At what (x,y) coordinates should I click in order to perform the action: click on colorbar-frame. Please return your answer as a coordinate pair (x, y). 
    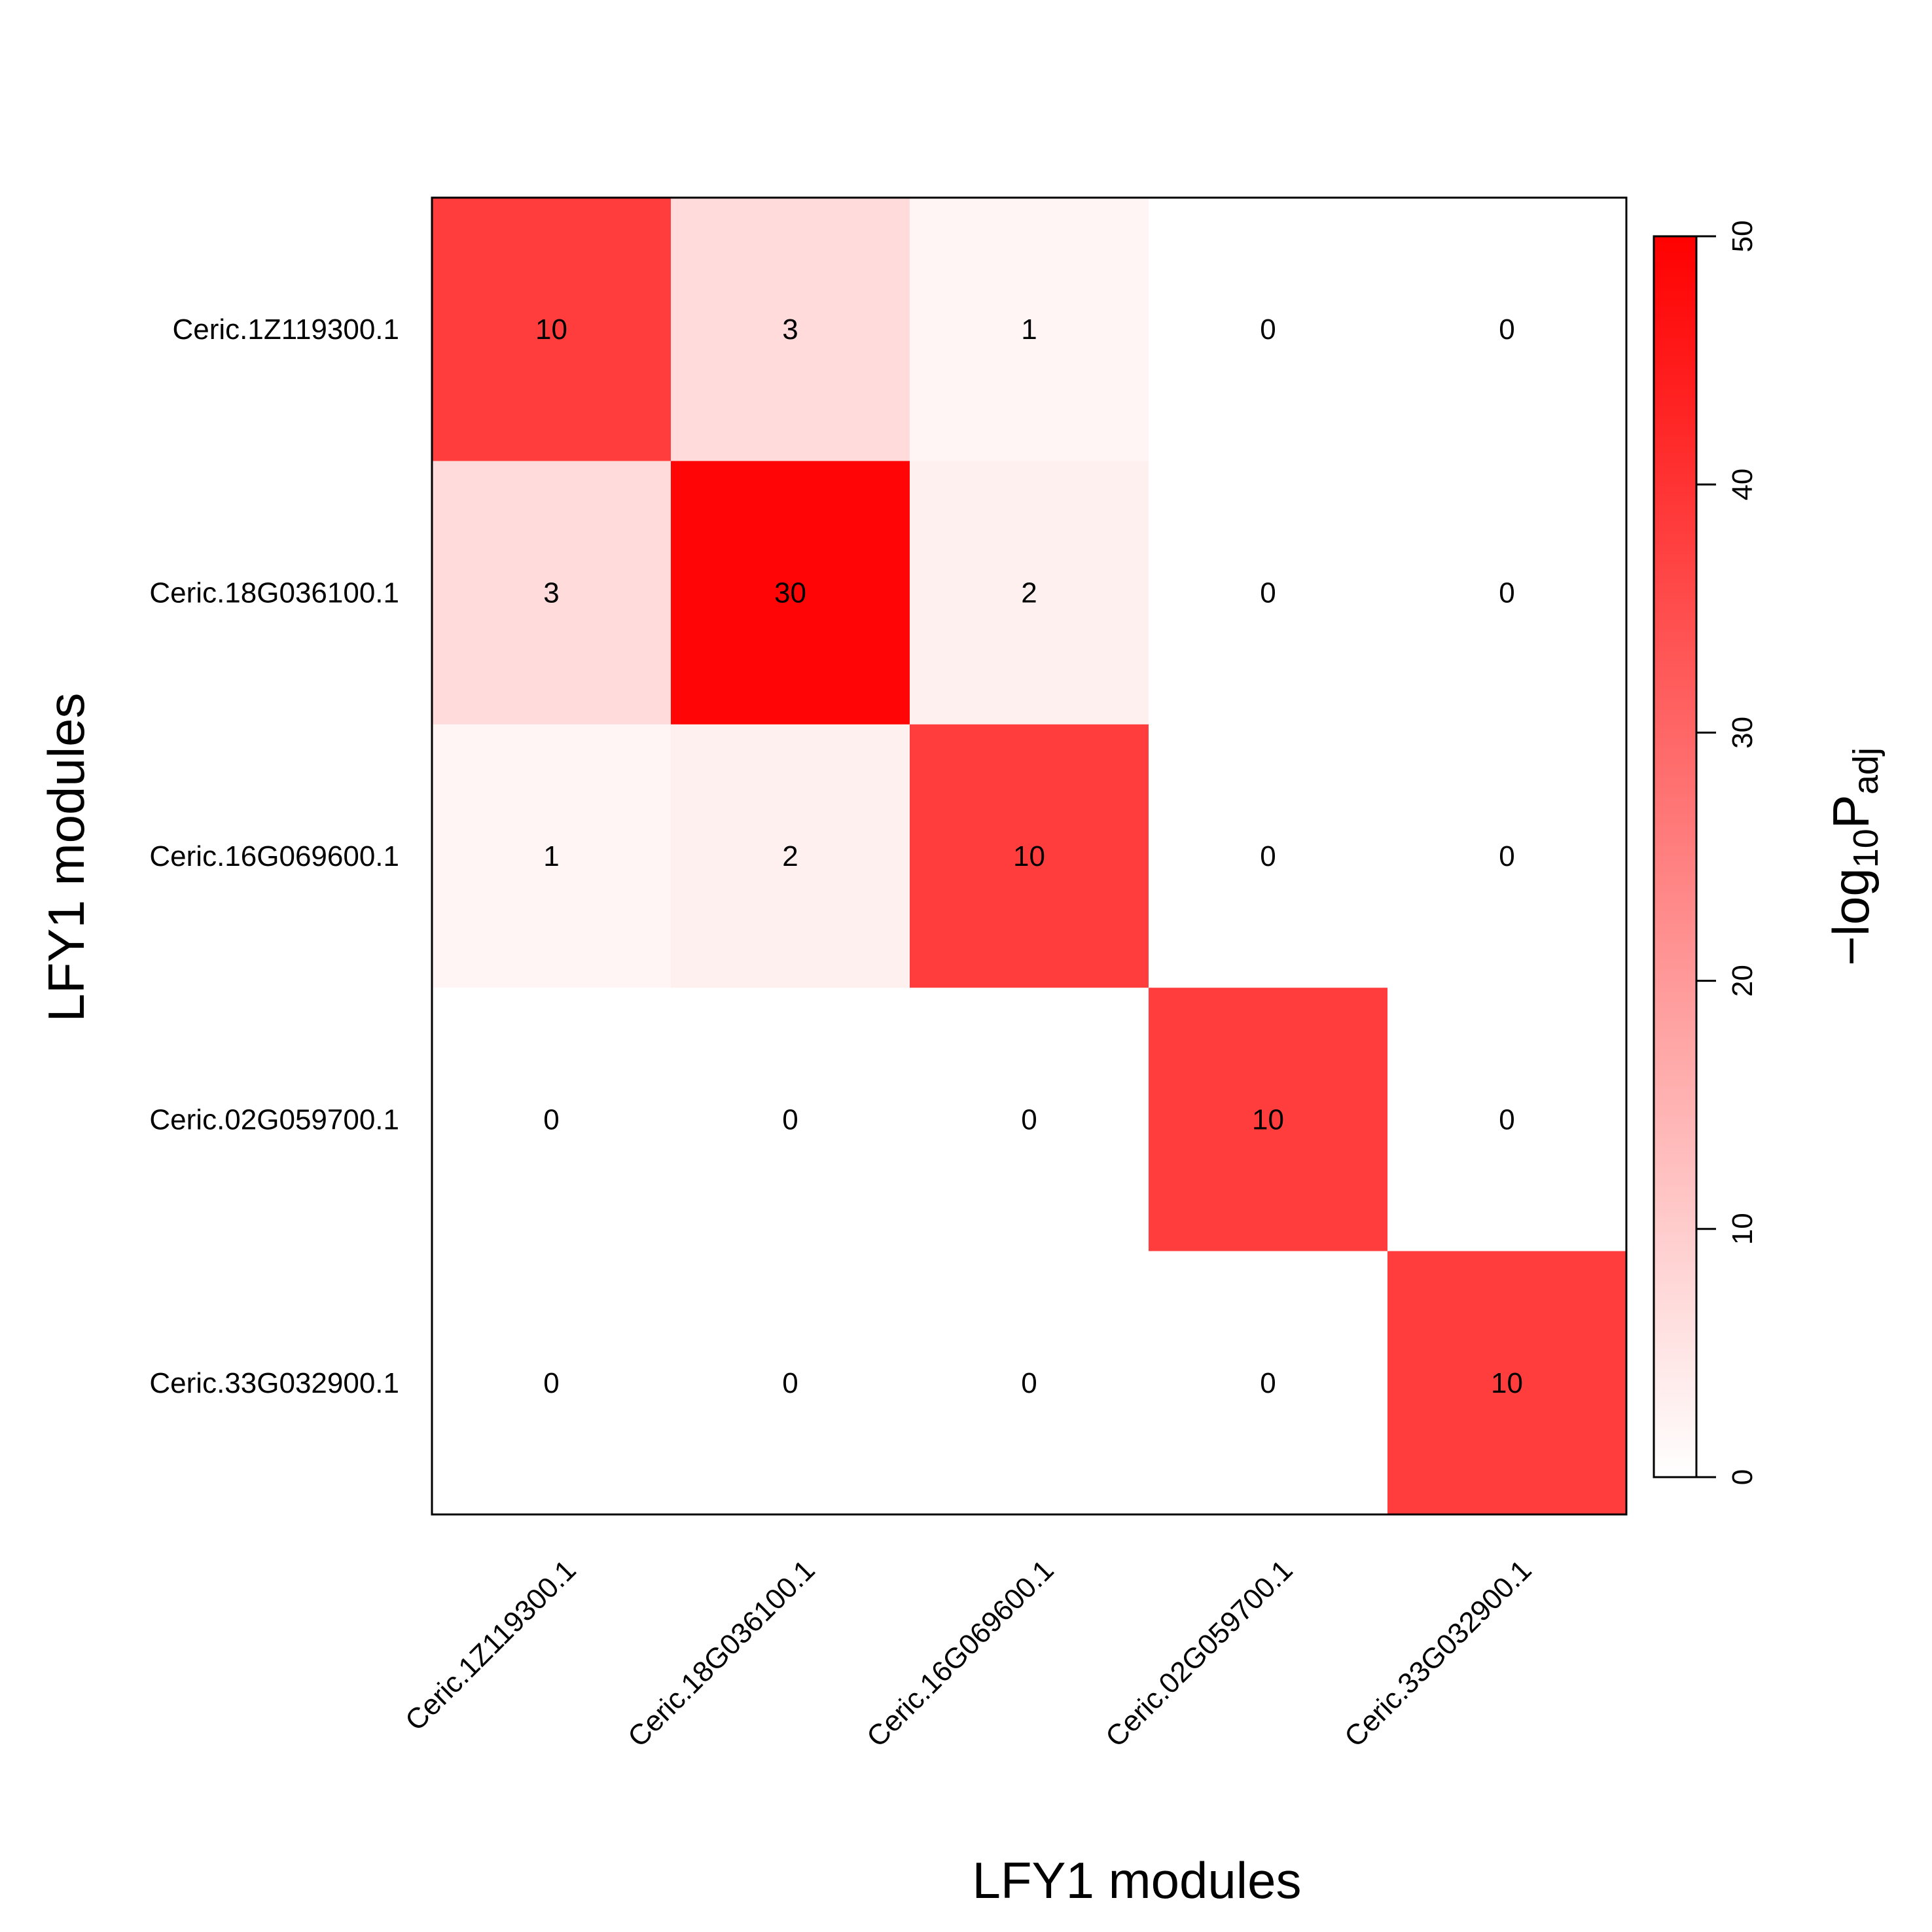
    Looking at the image, I should click on (1675, 856).